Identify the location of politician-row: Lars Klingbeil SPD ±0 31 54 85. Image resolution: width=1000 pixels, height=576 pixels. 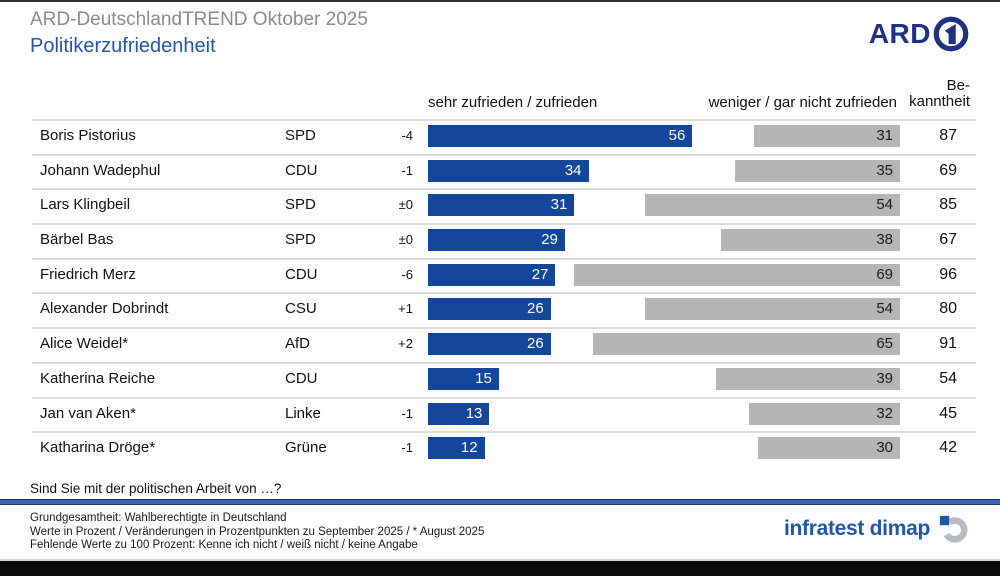
(500, 205).